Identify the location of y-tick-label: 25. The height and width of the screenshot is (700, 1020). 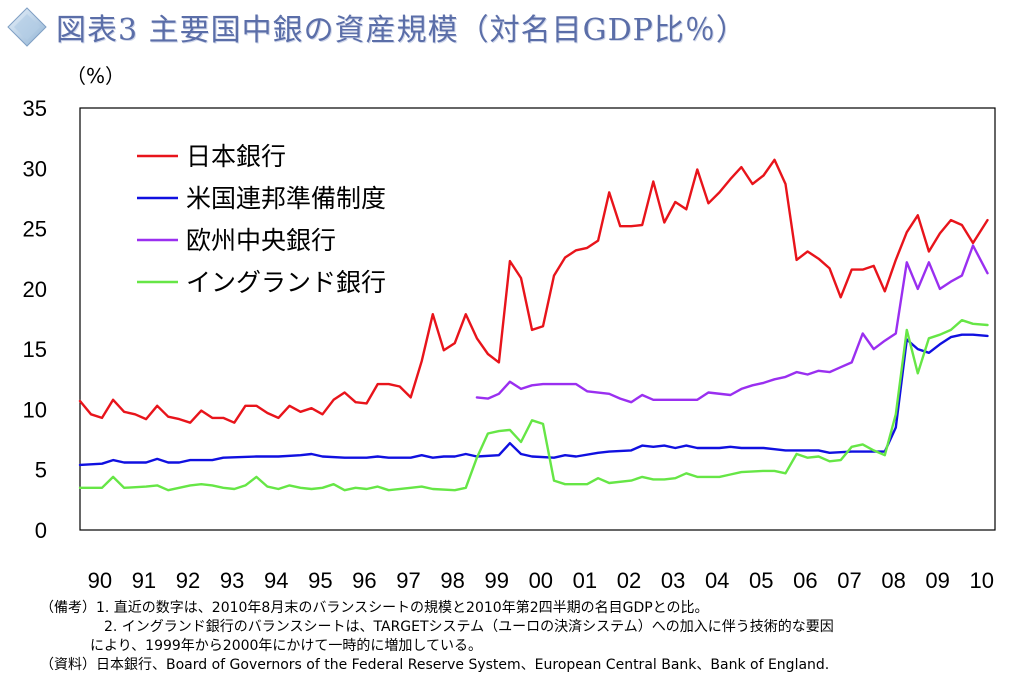
(35, 229).